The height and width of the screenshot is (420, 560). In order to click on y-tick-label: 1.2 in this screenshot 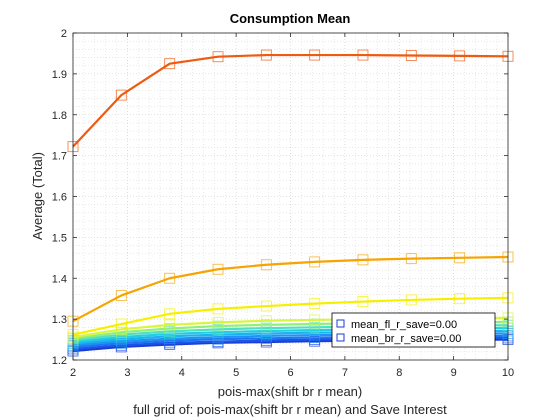, I will do `click(59, 361)`.